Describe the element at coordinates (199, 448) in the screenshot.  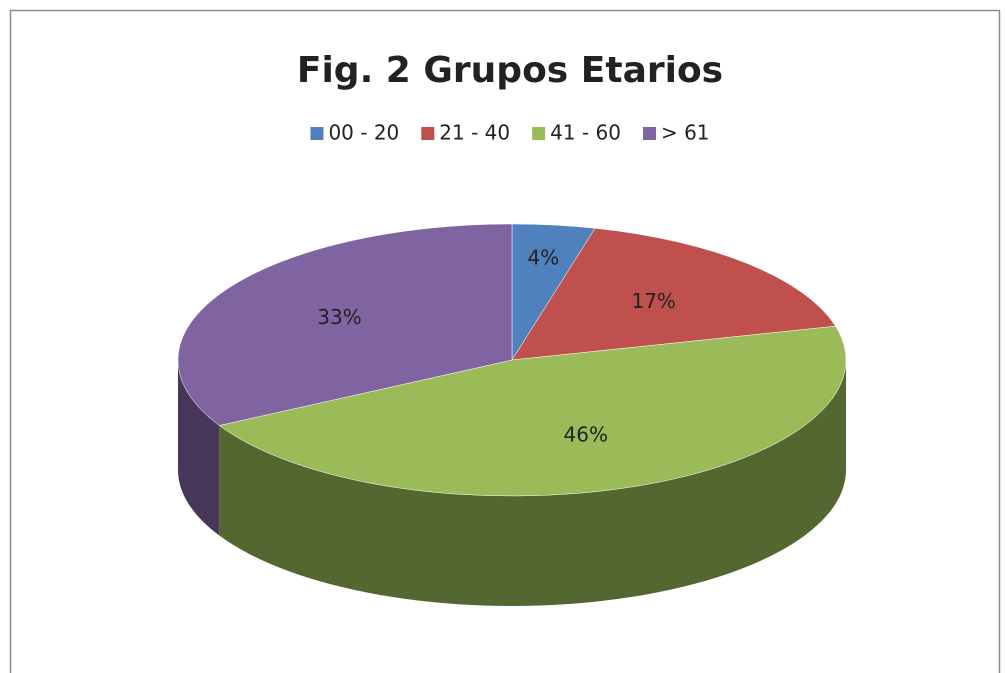
I see `pie-side` at that location.